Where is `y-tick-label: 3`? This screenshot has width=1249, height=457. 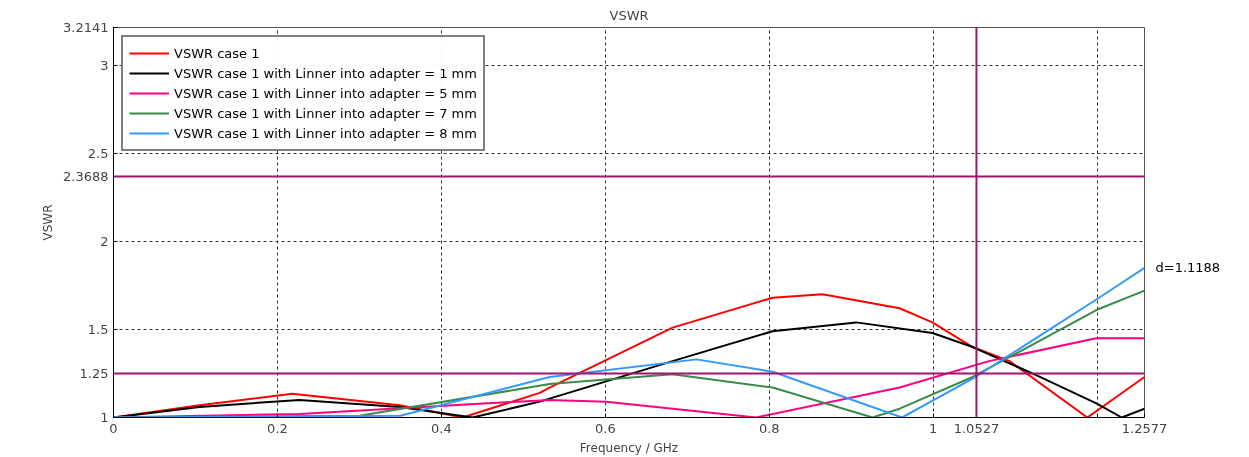
y-tick-label: 3 is located at coordinates (104, 65).